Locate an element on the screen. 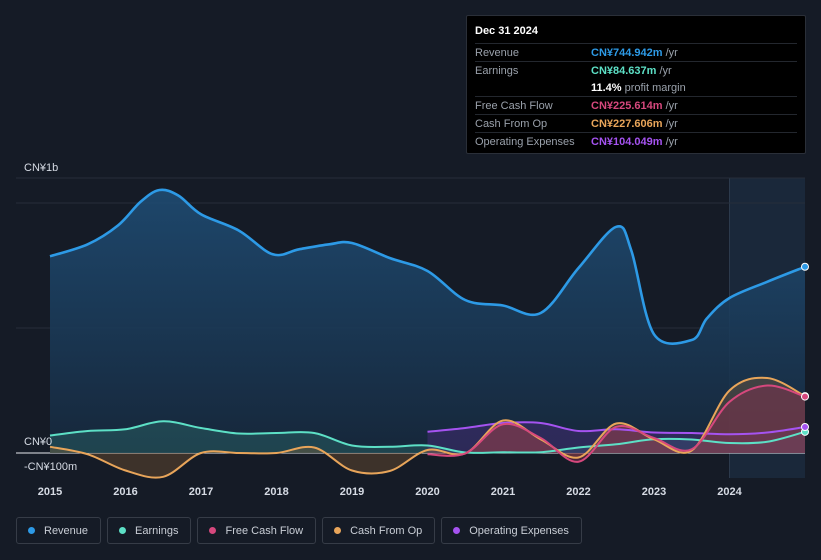 This screenshot has height=560, width=821. y-bottom-label: -CN¥100m is located at coordinates (50, 467).